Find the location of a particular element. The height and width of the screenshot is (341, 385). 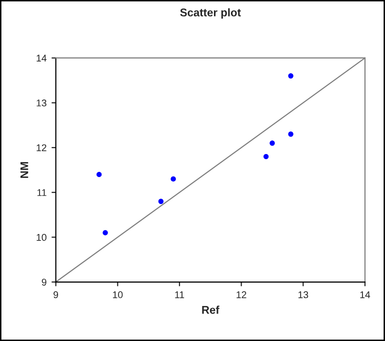

x-tick-label: 10 is located at coordinates (117, 294).